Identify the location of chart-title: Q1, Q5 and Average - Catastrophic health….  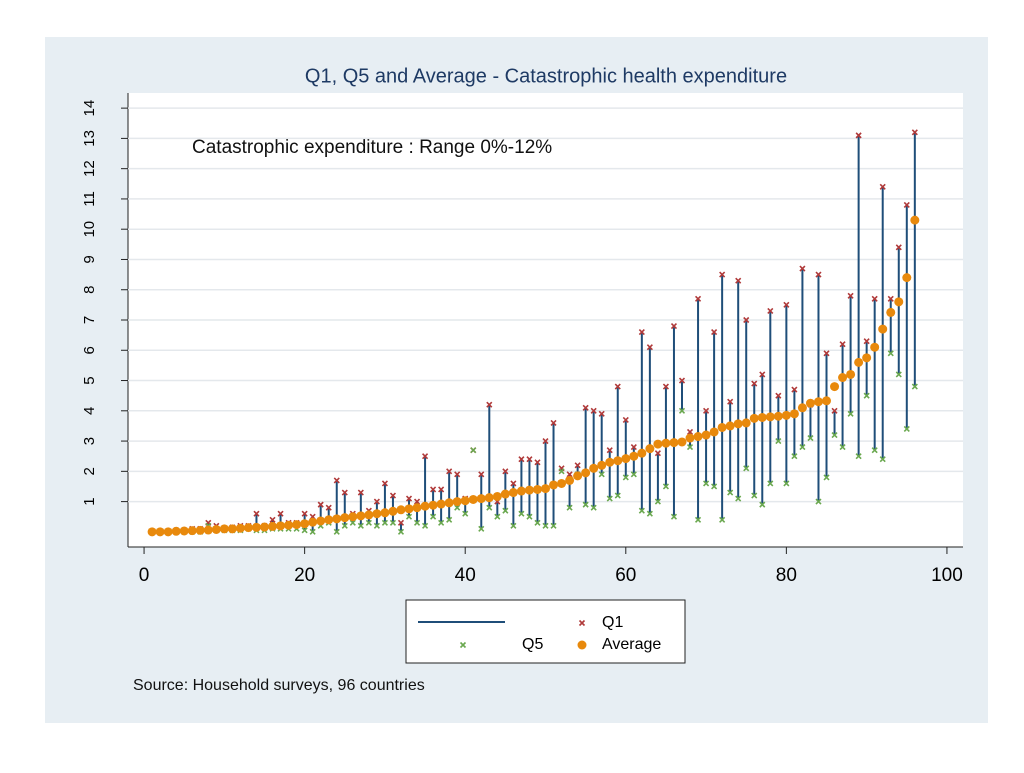
(546, 76).